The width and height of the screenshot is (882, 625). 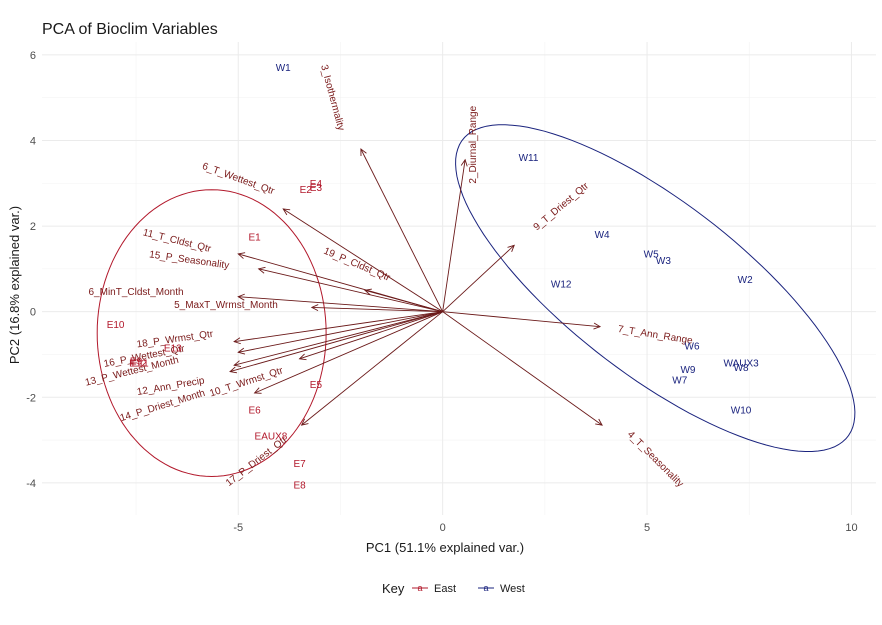 I want to click on sample-label-e13: E13, so click(x=173, y=349).